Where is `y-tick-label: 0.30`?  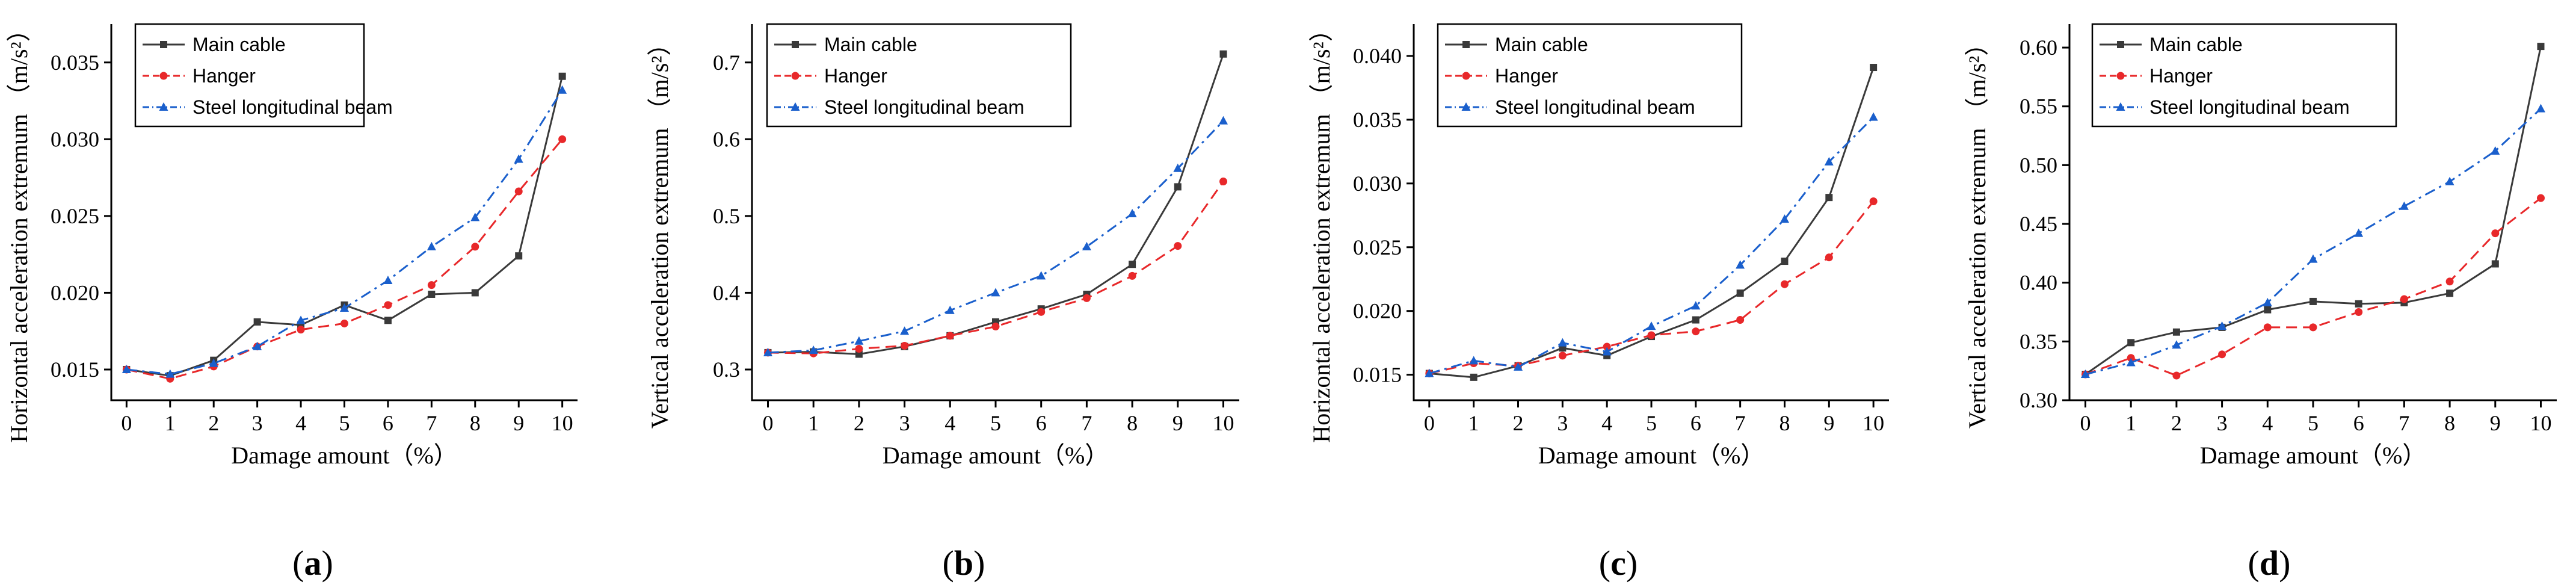 y-tick-label: 0.30 is located at coordinates (2038, 400).